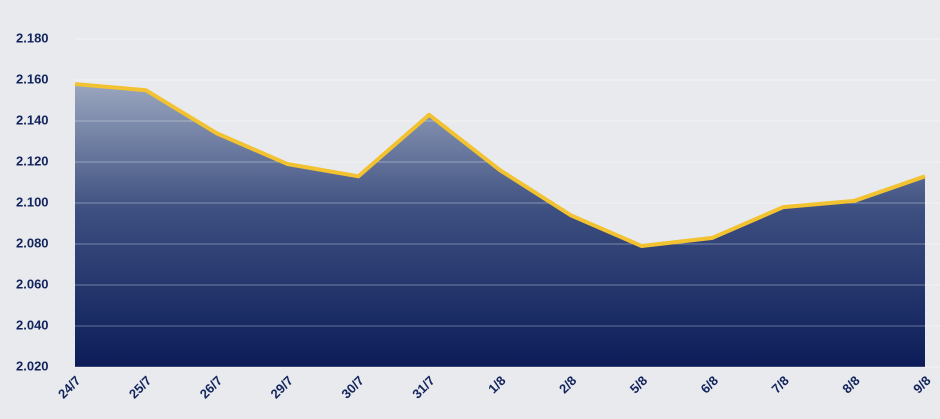 Image resolution: width=940 pixels, height=419 pixels. I want to click on y-tick-label: 2.040, so click(32, 324).